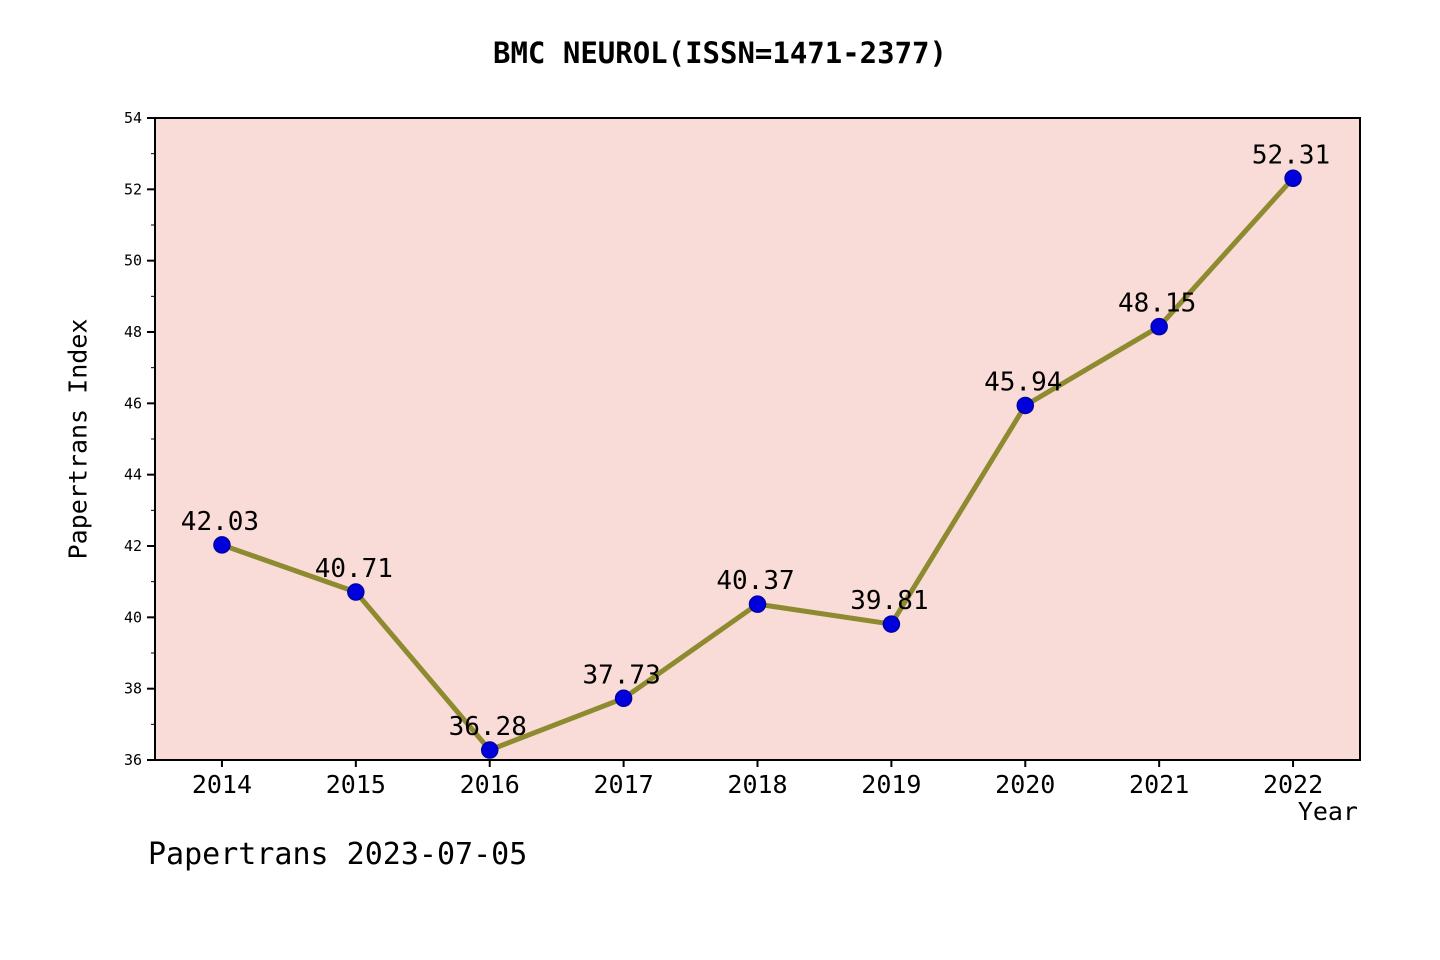  Describe the element at coordinates (755, 581) in the screenshot. I see `data-label: 40.37` at that location.